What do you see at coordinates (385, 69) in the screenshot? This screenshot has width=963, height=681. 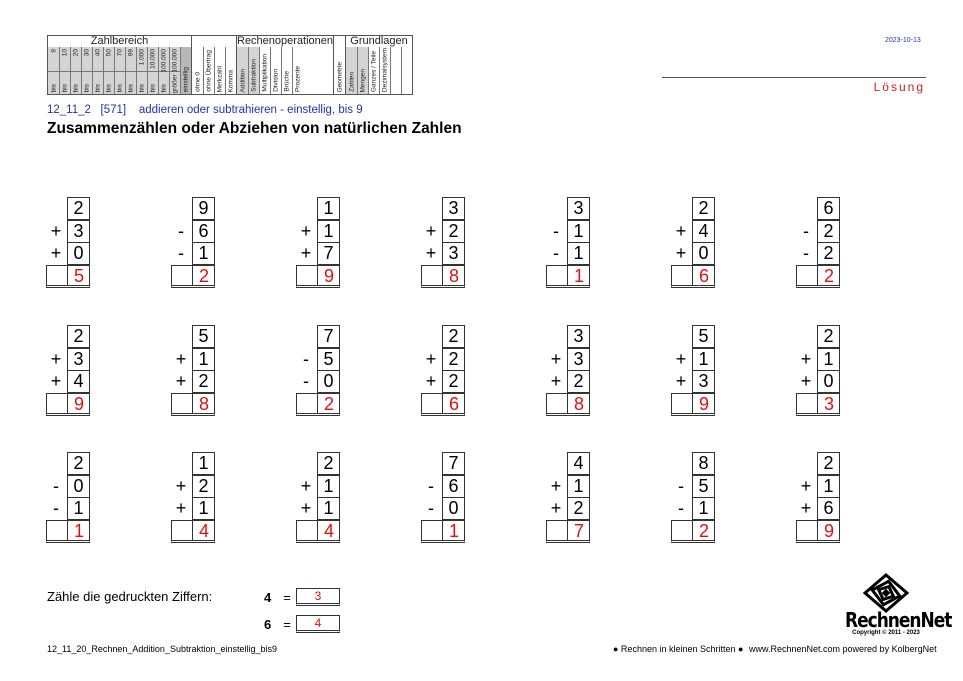 I see `category-column-label: Dezimalsystem` at bounding box center [385, 69].